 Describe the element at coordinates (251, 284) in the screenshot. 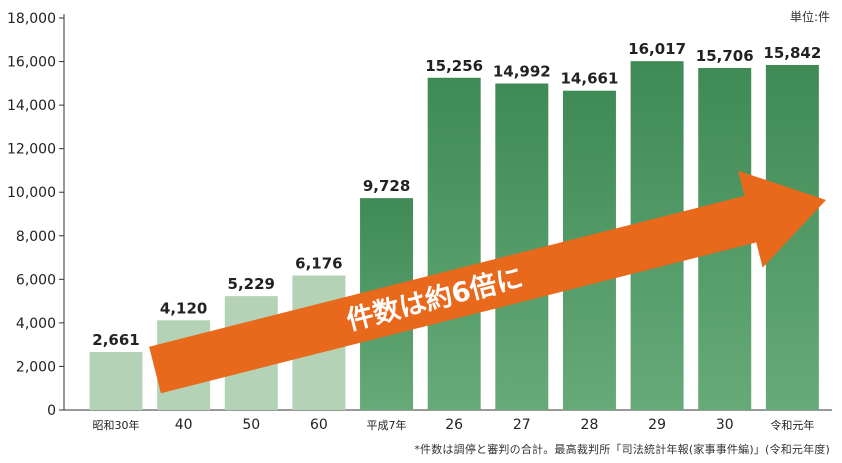

I see `bar-value-label: 5,229` at that location.